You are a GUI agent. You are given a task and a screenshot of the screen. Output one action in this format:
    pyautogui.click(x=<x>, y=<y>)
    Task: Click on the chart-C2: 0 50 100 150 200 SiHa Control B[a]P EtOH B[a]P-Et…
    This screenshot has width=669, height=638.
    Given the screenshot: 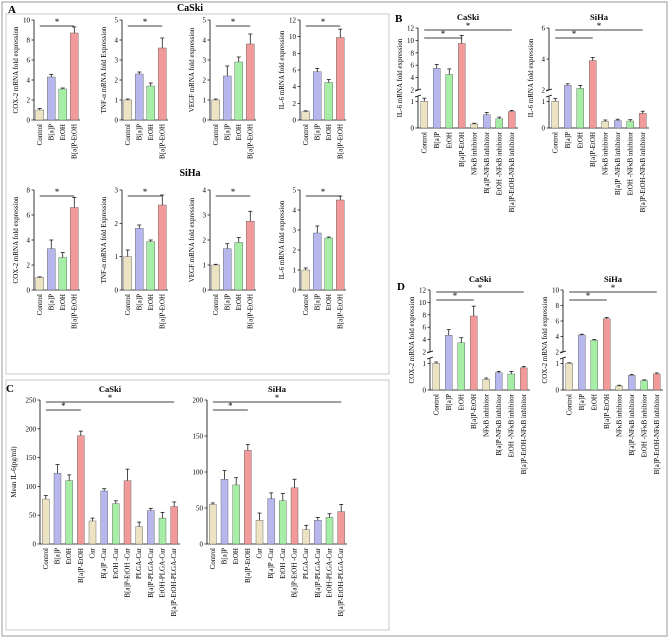 What is the action you would take?
    pyautogui.click(x=270, y=500)
    